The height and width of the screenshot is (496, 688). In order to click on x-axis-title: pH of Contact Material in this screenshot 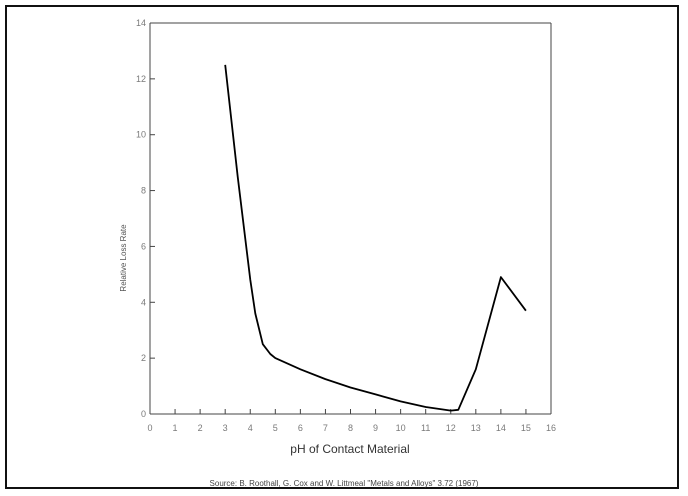, I will do `click(349, 449)`.